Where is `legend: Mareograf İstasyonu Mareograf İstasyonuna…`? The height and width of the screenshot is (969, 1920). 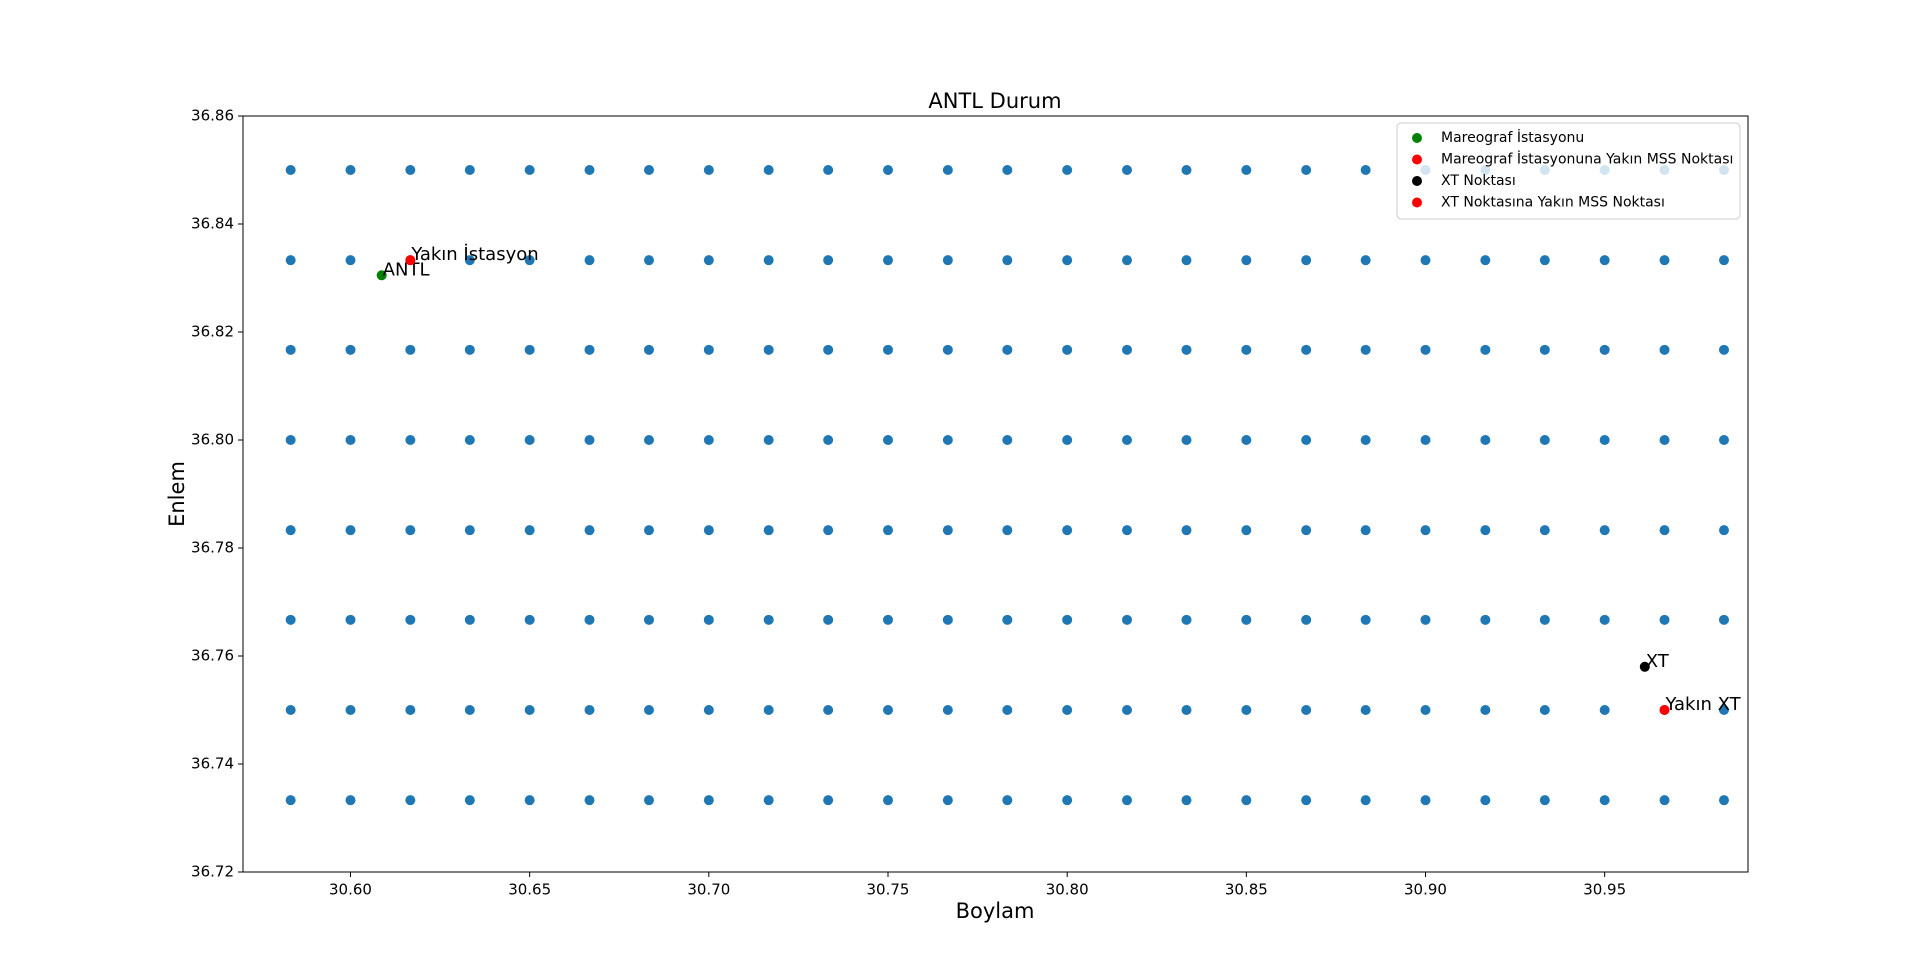
legend: Mareograf İstasyonu Mareograf İstasyonuna… is located at coordinates (1568, 171).